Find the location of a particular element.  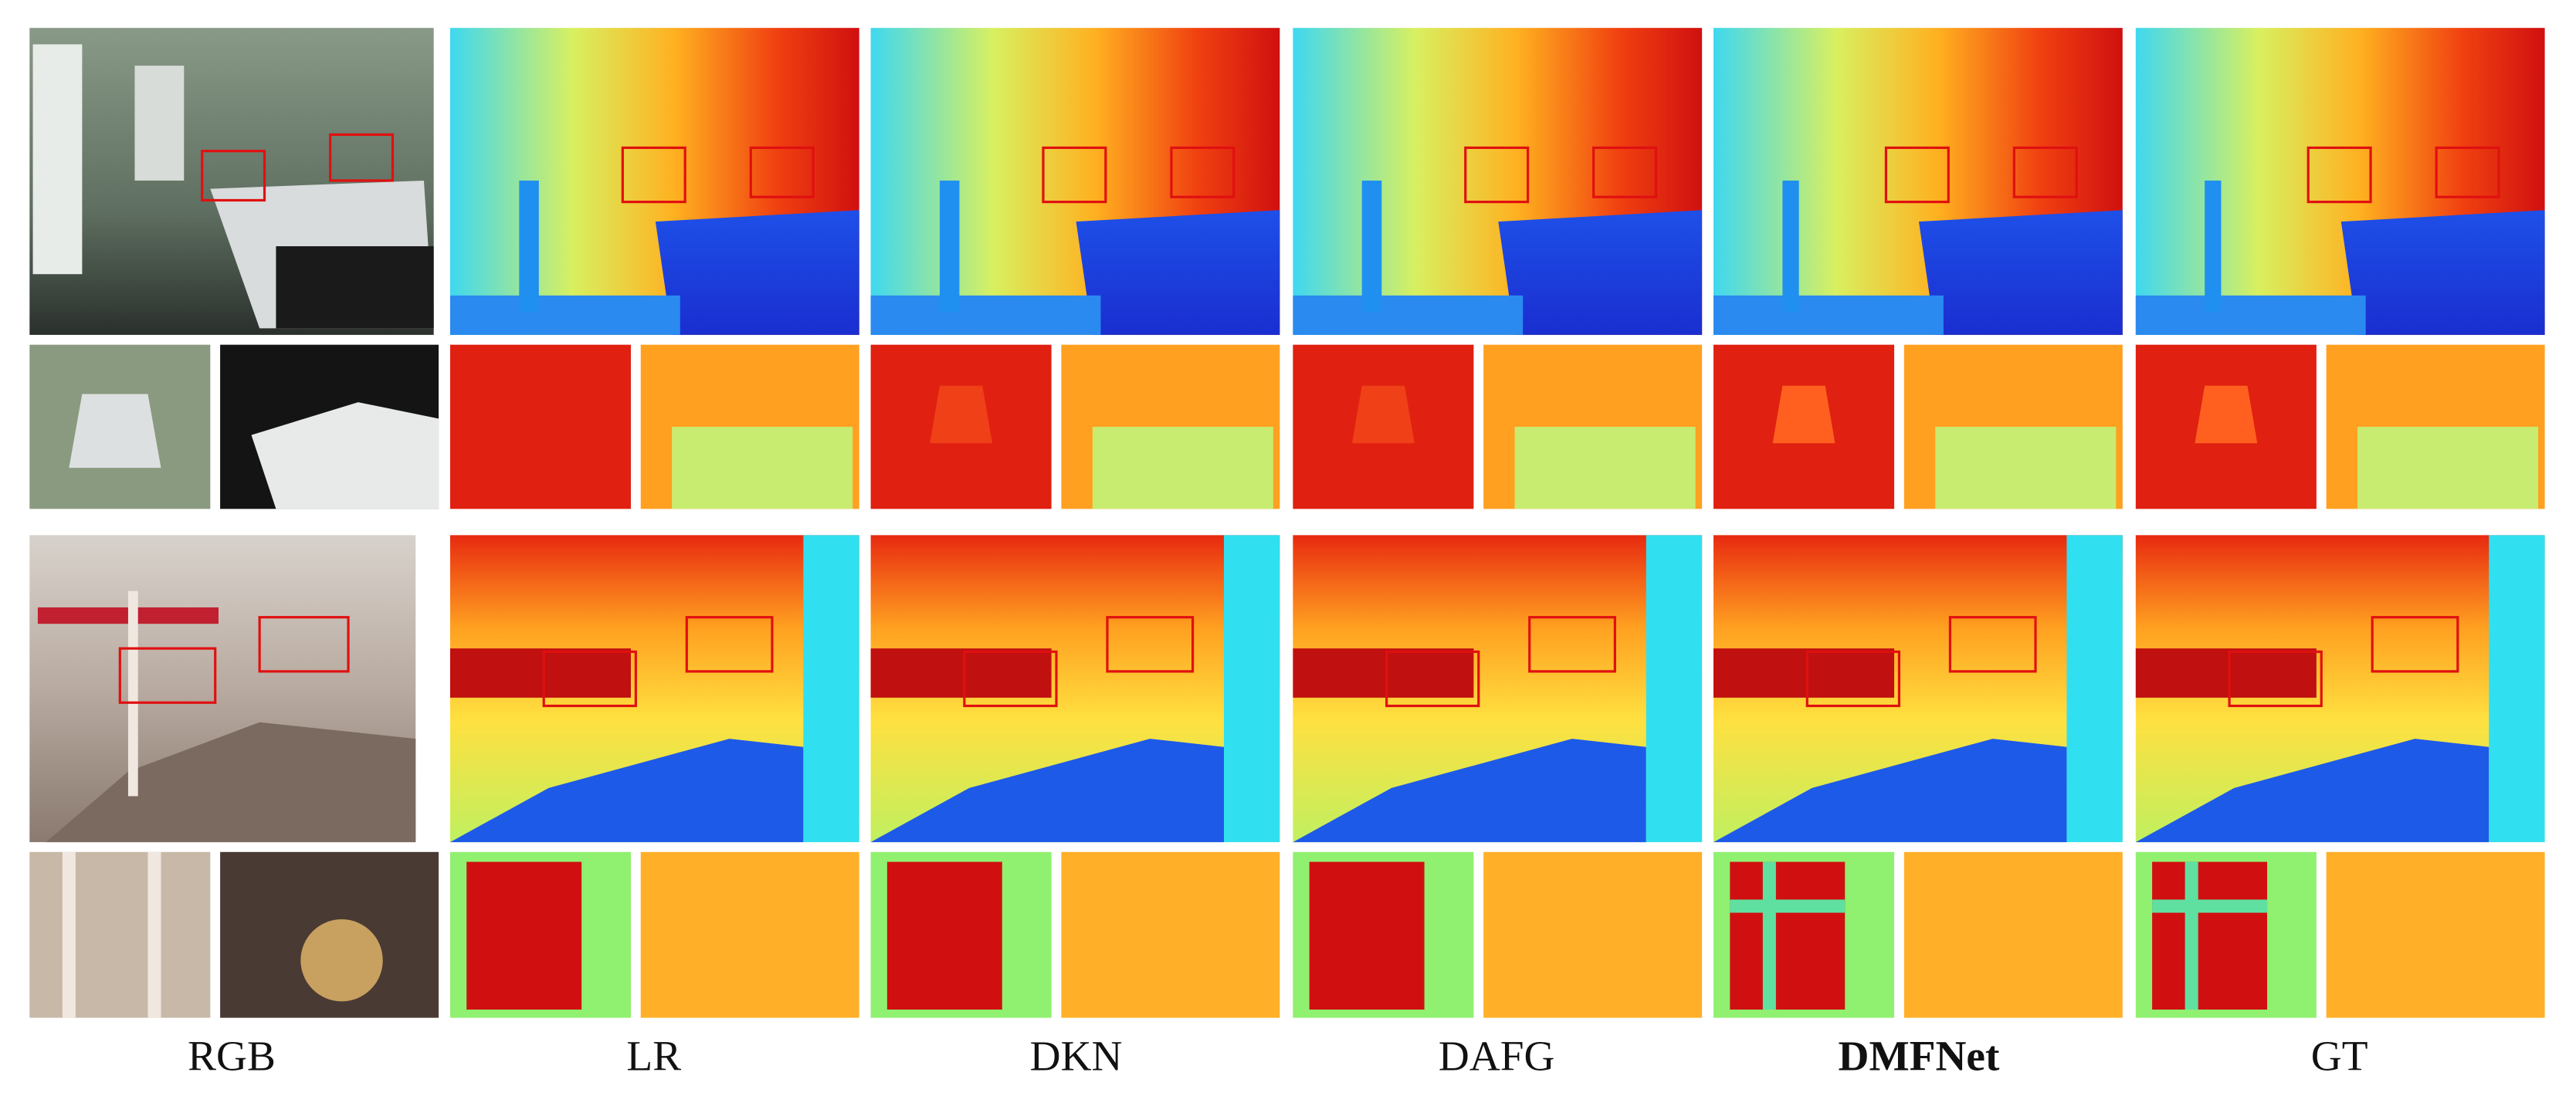

blanket is located at coordinates (231, 782).